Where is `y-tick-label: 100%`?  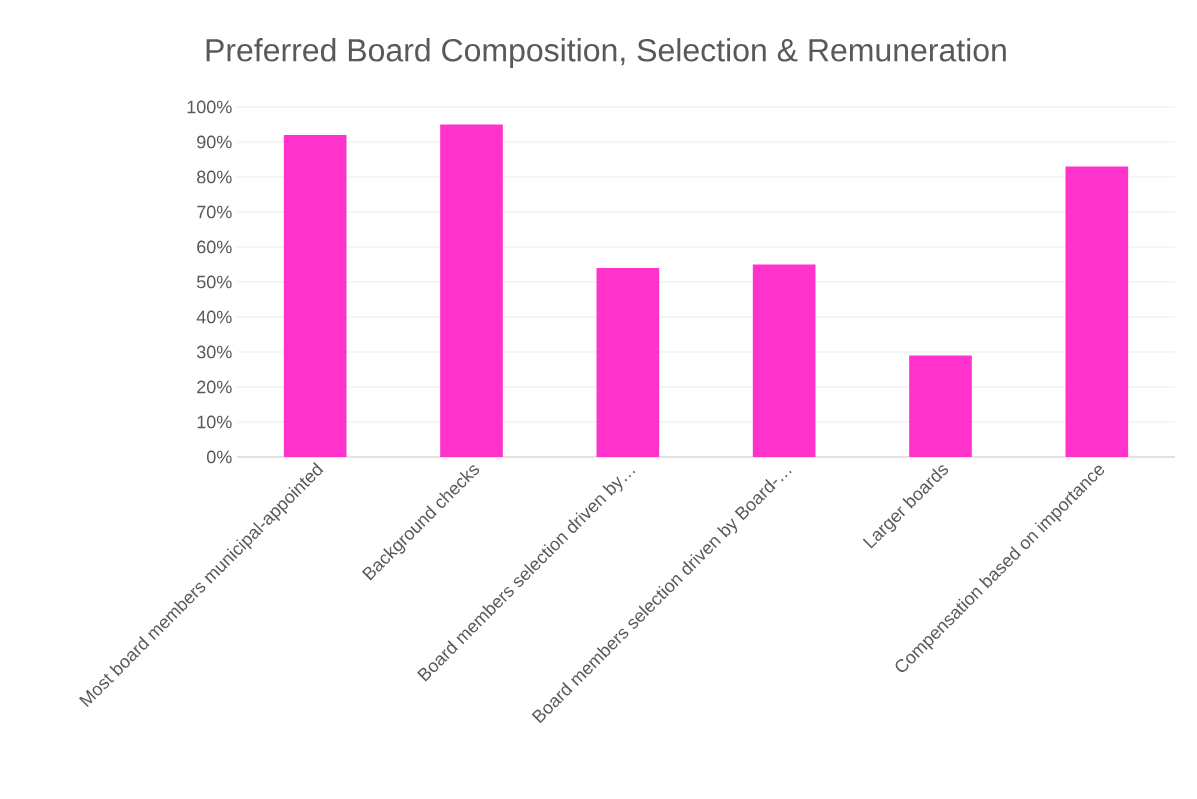 y-tick-label: 100% is located at coordinates (209, 107).